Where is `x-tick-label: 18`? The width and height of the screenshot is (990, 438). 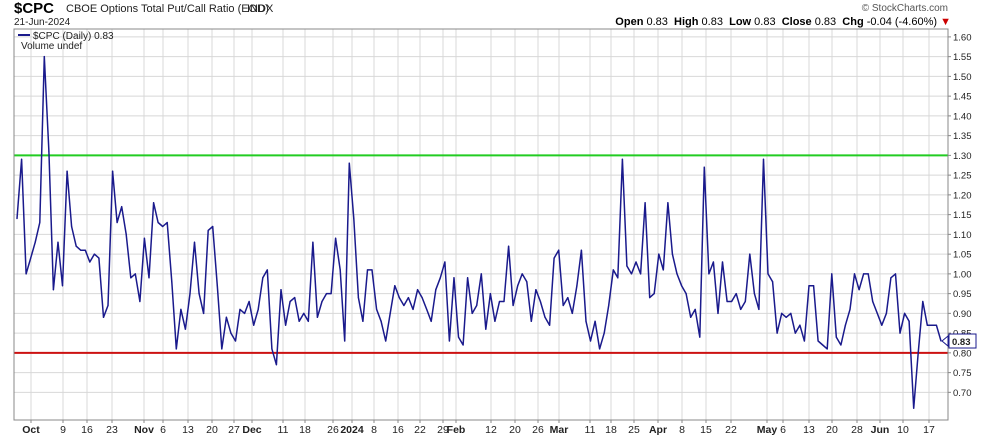 x-tick-label: 18 is located at coordinates (611, 430).